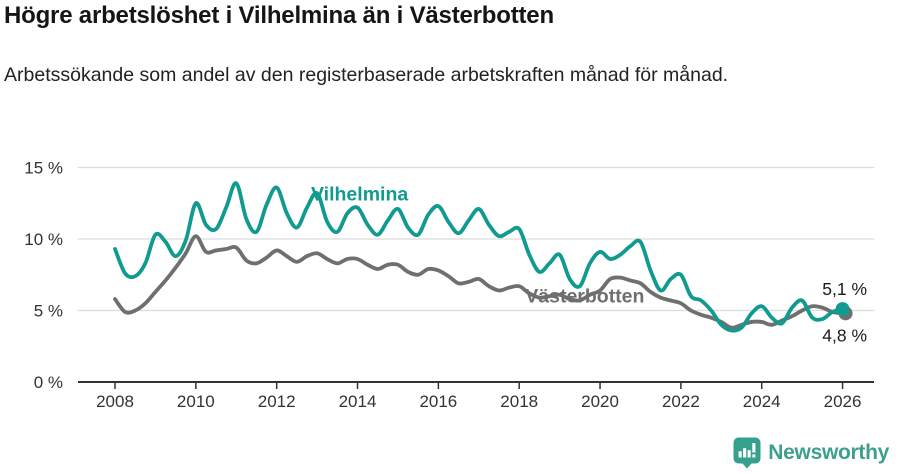  Describe the element at coordinates (115, 401) in the screenshot. I see `x-tick-label: 2008` at that location.